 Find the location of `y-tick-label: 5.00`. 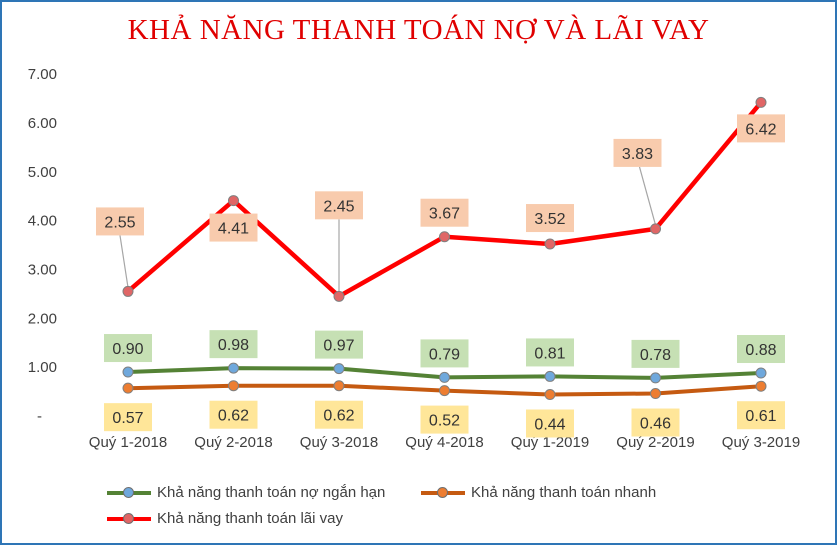

y-tick-label: 5.00 is located at coordinates (42, 172).